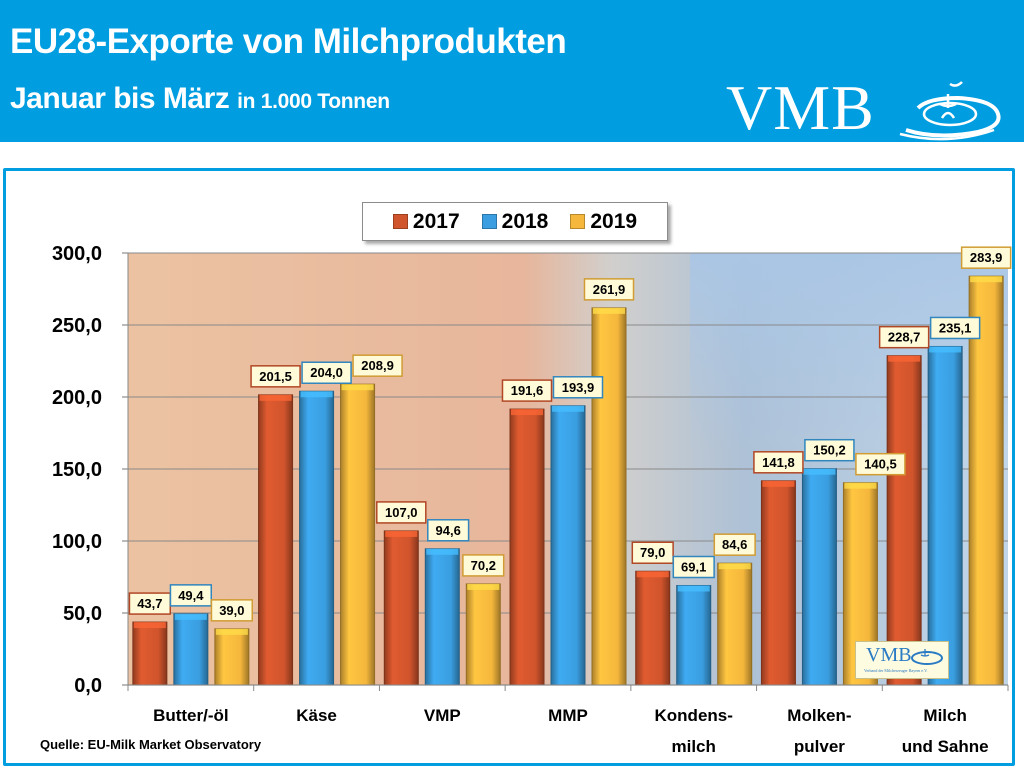 The image size is (1024, 773). Describe the element at coordinates (693, 566) in the screenshot. I see `data-label-text: 69,1` at that location.